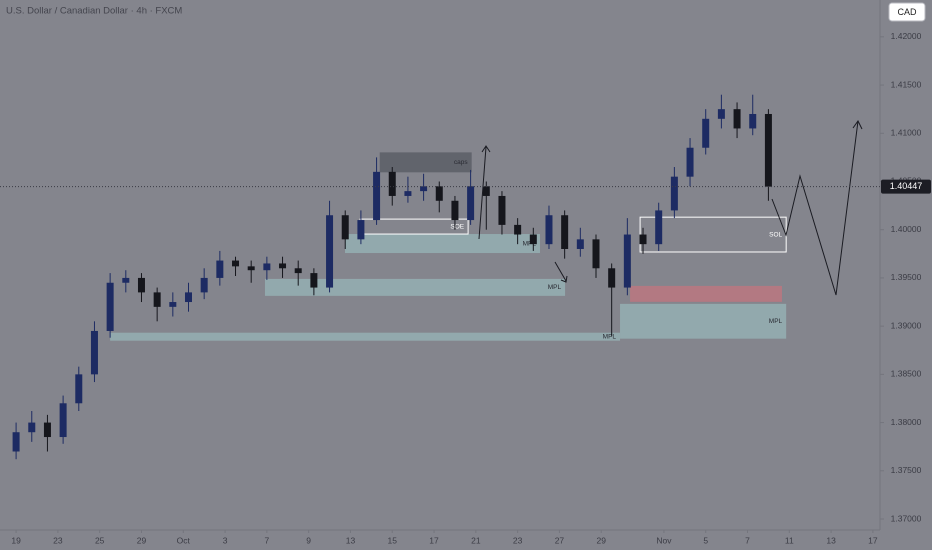 This screenshot has width=932, height=550. What do you see at coordinates (461, 162) in the screenshot?
I see `zone-label: caps` at bounding box center [461, 162].